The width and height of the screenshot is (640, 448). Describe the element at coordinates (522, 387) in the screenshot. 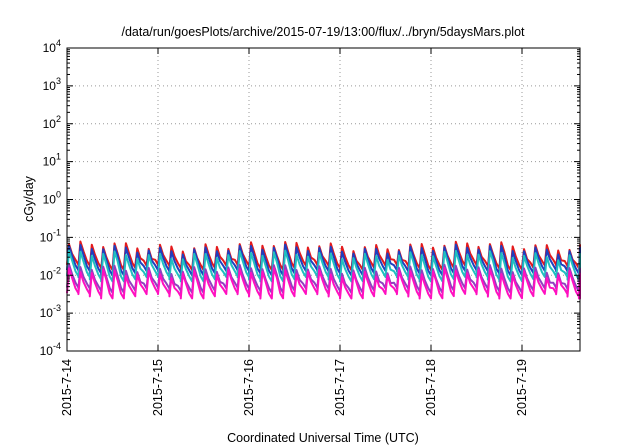

I see `x-tick-label: 2015-7-19` at that location.